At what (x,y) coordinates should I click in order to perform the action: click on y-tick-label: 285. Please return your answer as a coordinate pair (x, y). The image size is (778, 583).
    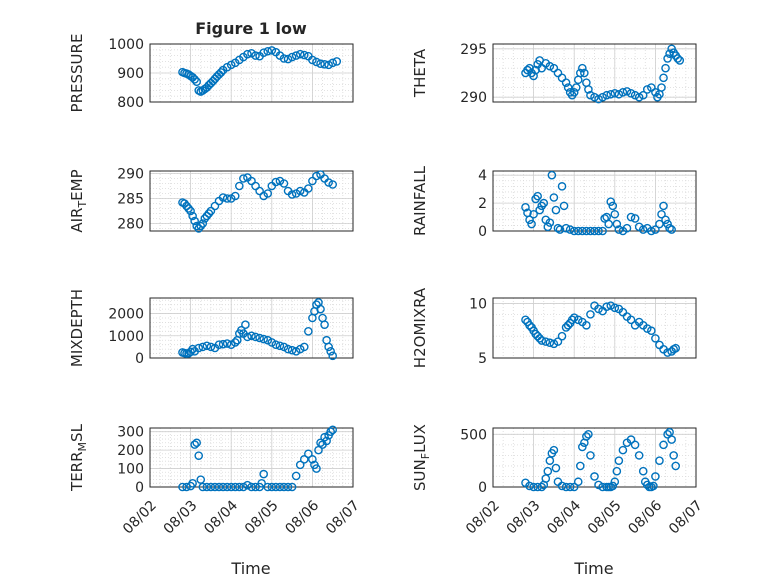
    Looking at the image, I should click on (130, 200).